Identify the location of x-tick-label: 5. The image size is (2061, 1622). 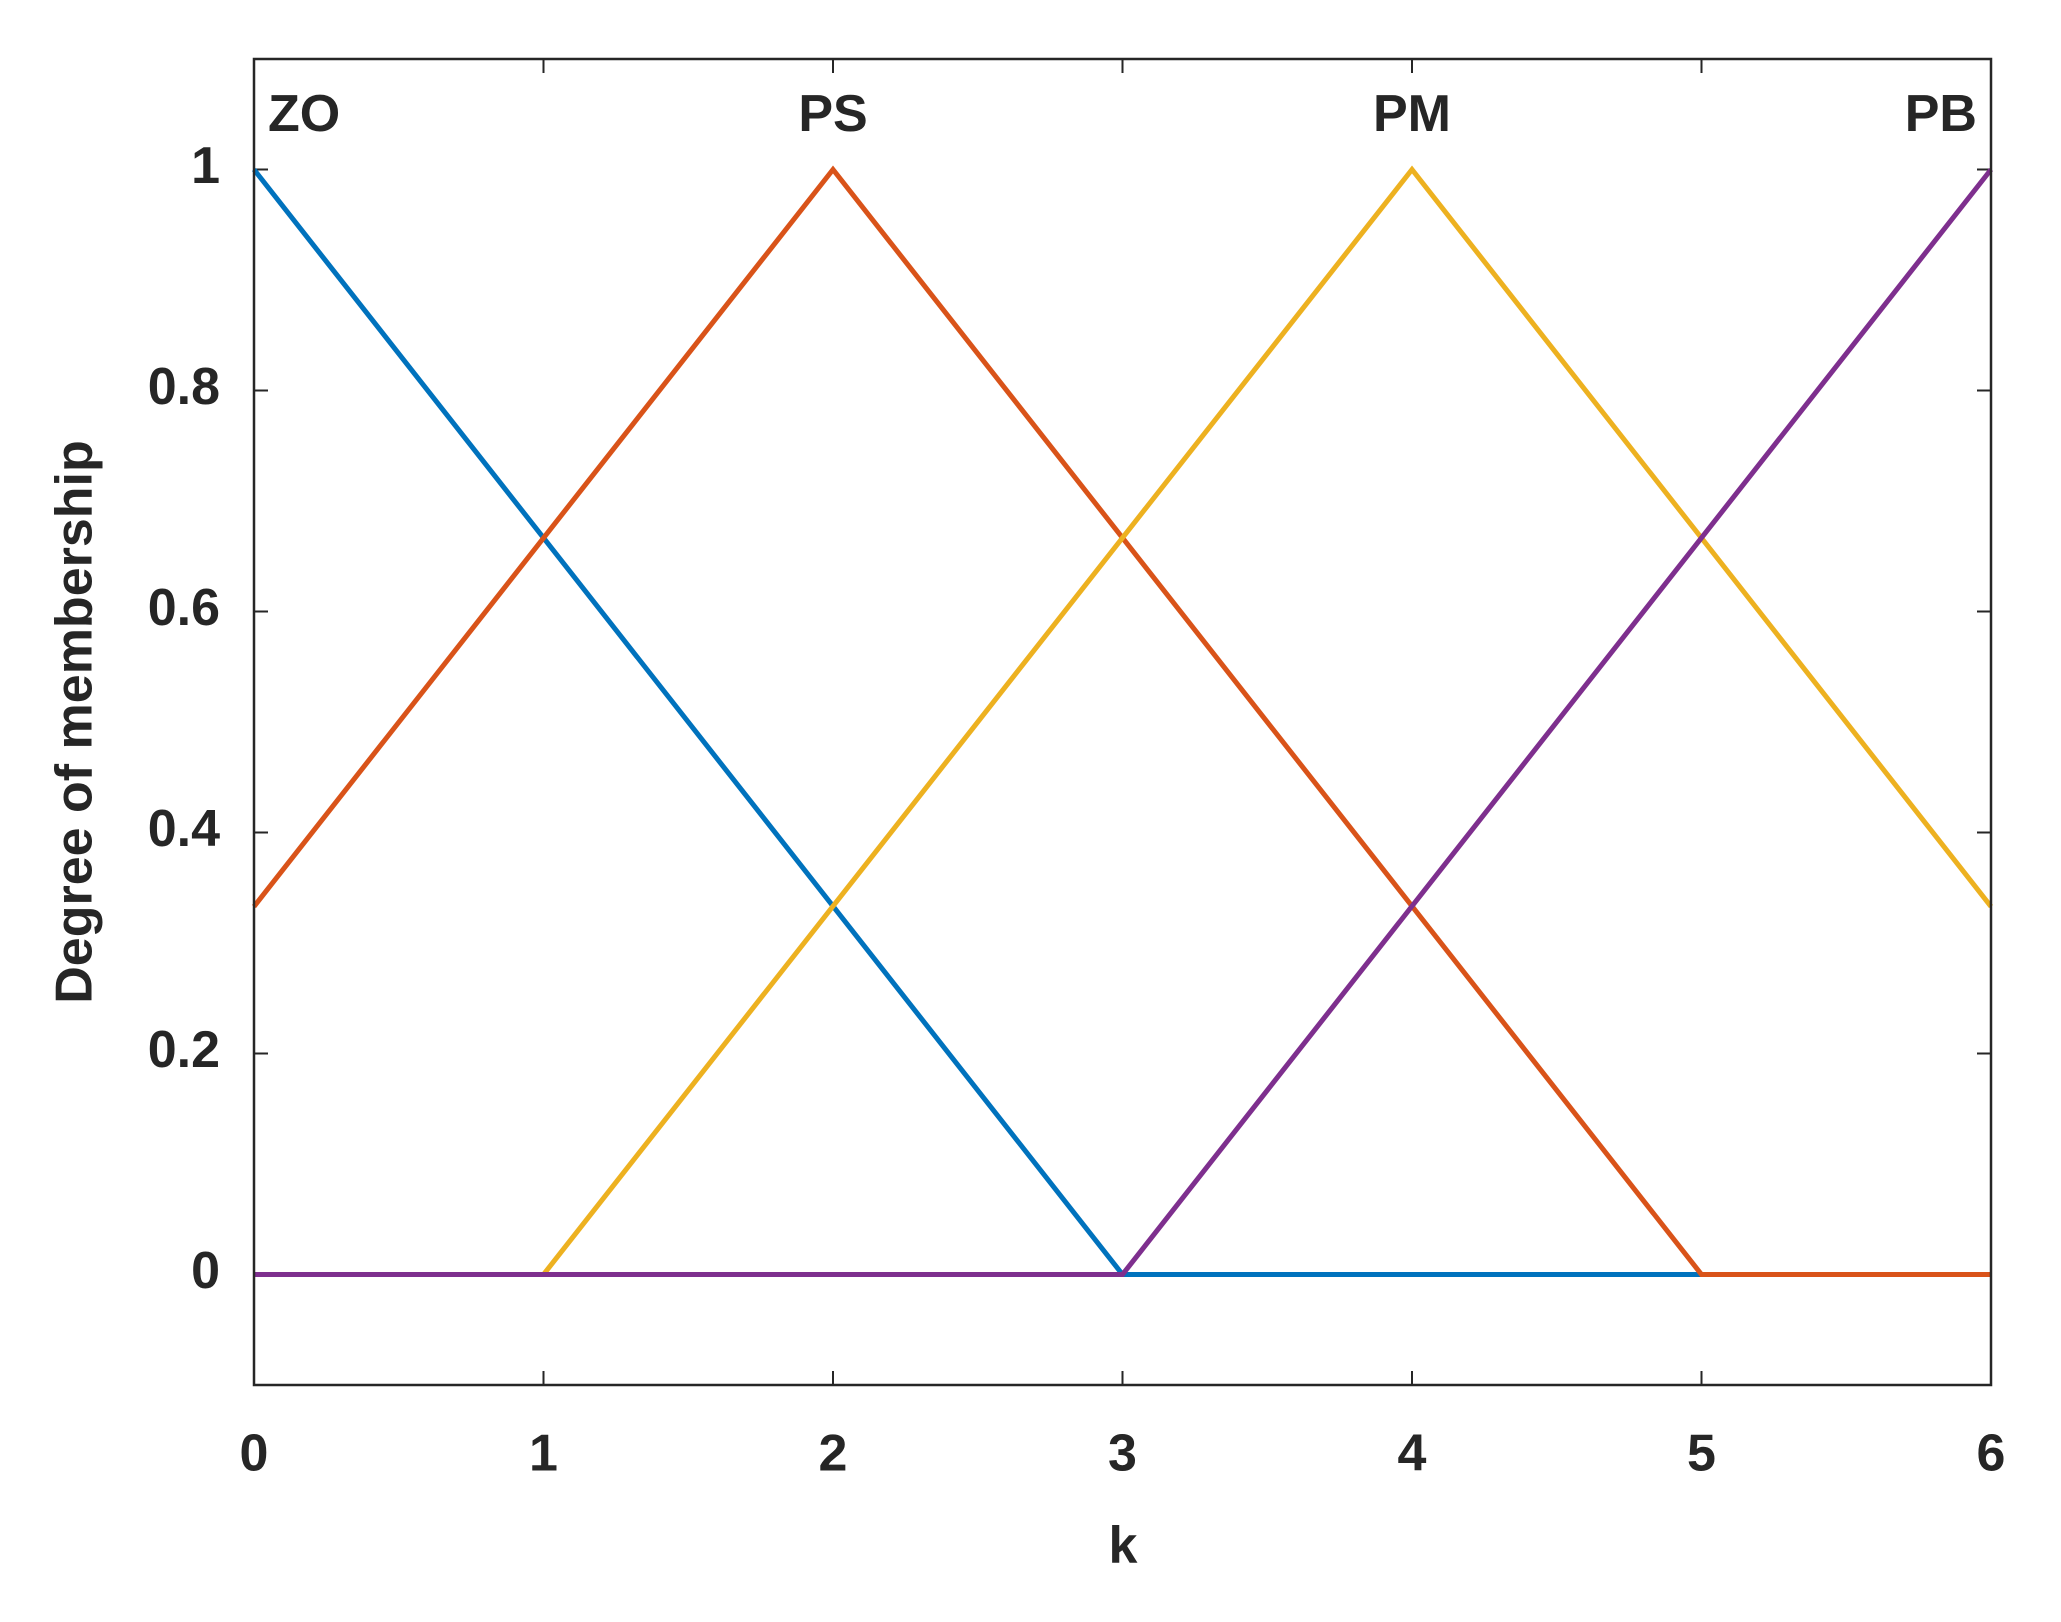
(1701, 1454).